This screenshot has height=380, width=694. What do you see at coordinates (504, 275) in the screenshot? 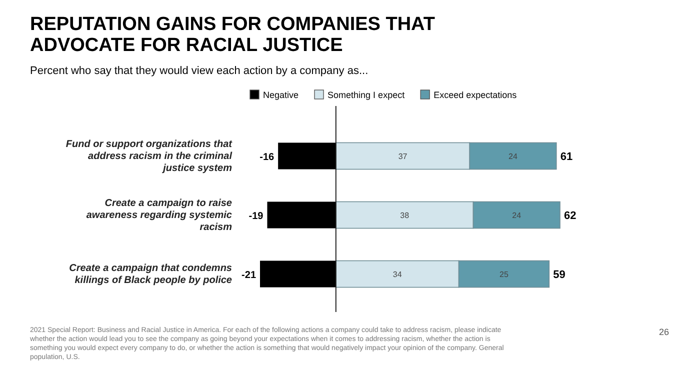
I see `data-label: 25` at bounding box center [504, 275].